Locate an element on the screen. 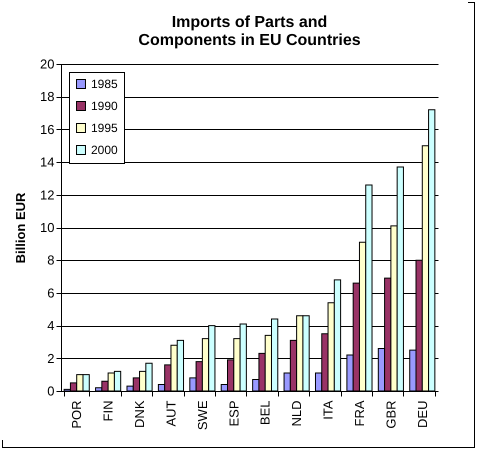  chart-title: Imports of Parts and Components in EU Countries is located at coordinates (249, 31).